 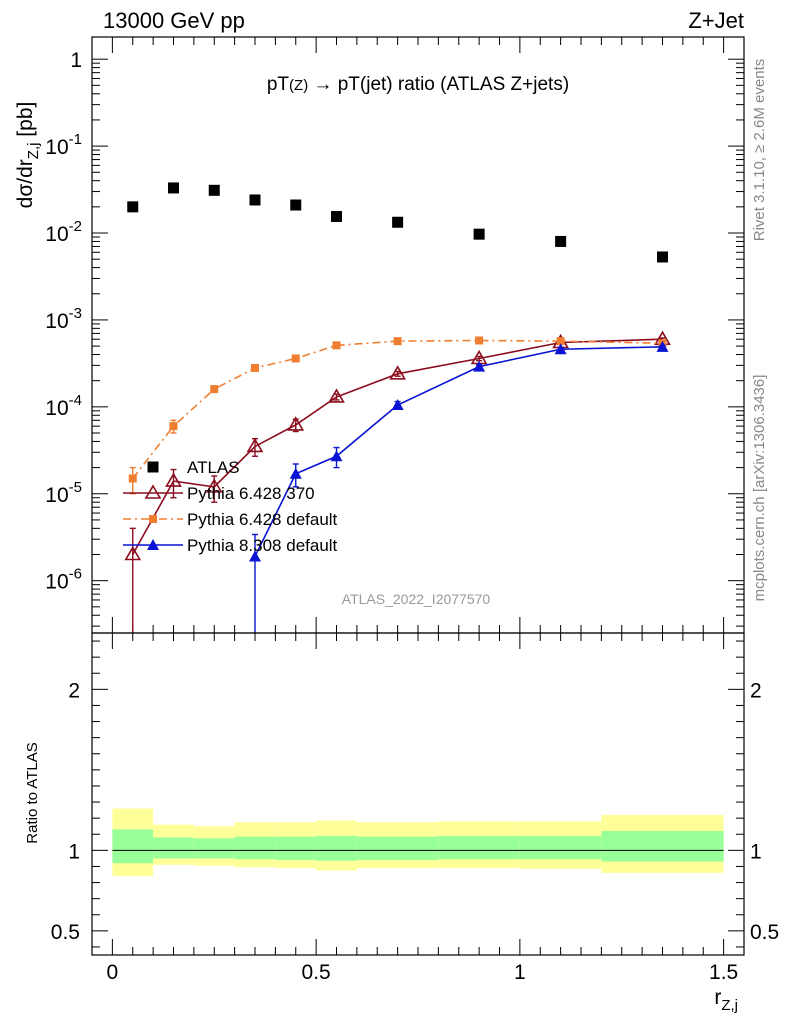 What do you see at coordinates (63, 580) in the screenshot?
I see `main-ytick-label: 10⁻⁶` at bounding box center [63, 580].